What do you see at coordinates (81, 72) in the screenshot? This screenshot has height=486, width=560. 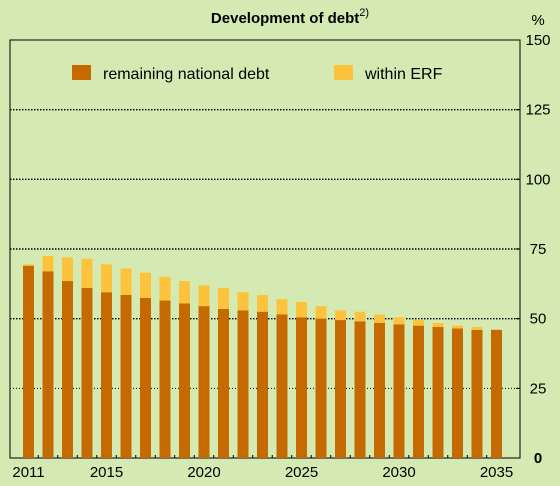 I see `legend-swatch-remaining-national-debt` at bounding box center [81, 72].